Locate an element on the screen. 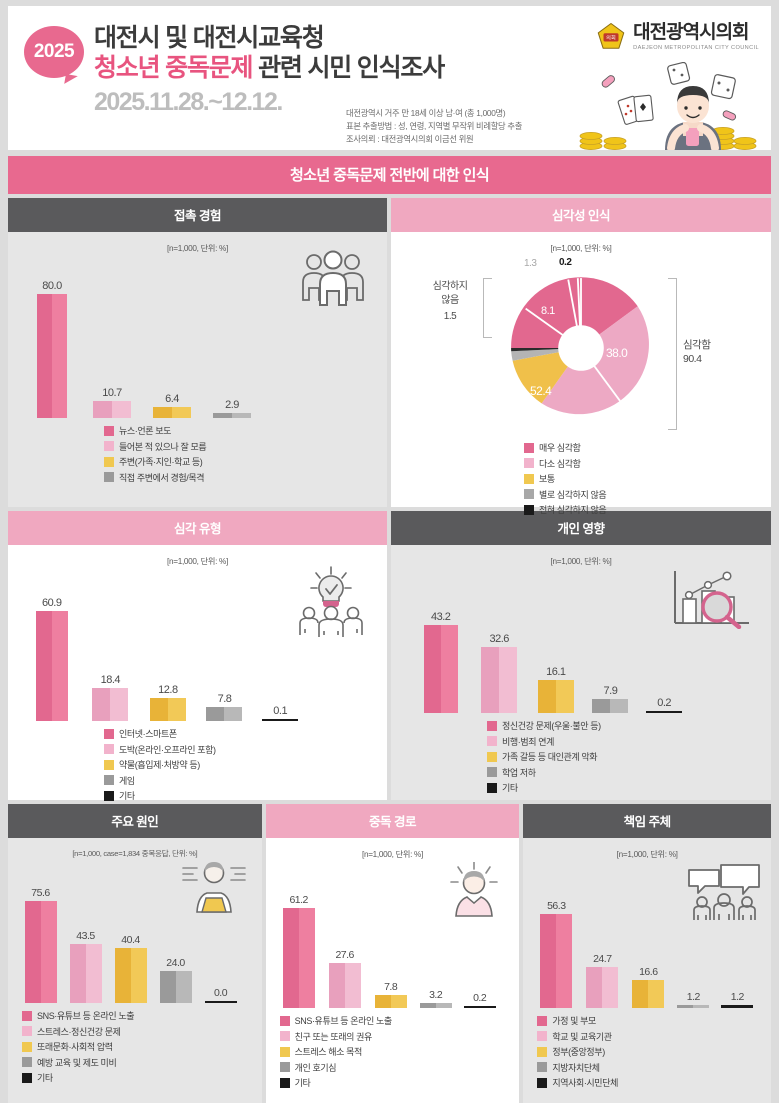 The width and height of the screenshot is (779, 1103). bar-chart: 80.0 10.7 6.4 2.9 is located at coordinates (197, 347).